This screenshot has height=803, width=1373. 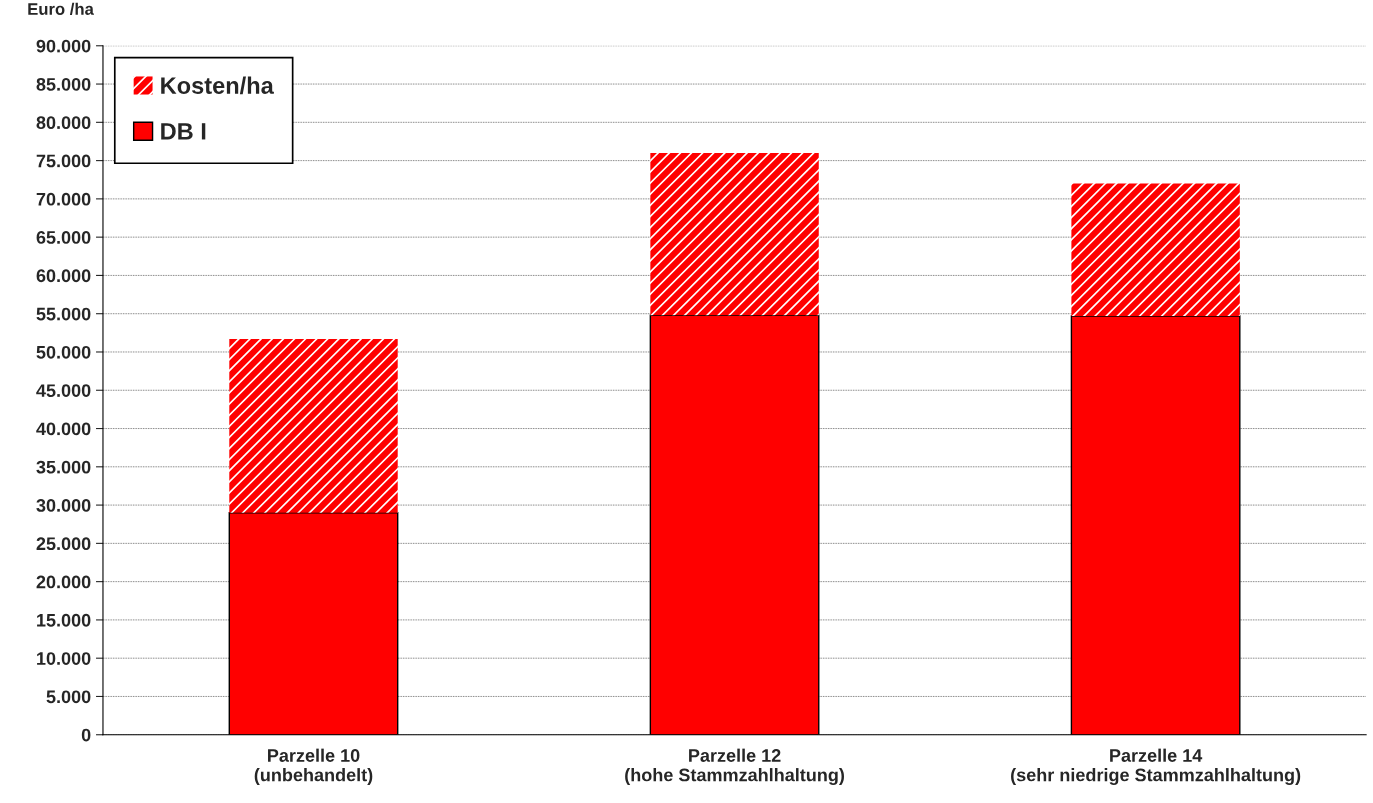 What do you see at coordinates (63, 352) in the screenshot?
I see `y-tick-label: 50.000` at bounding box center [63, 352].